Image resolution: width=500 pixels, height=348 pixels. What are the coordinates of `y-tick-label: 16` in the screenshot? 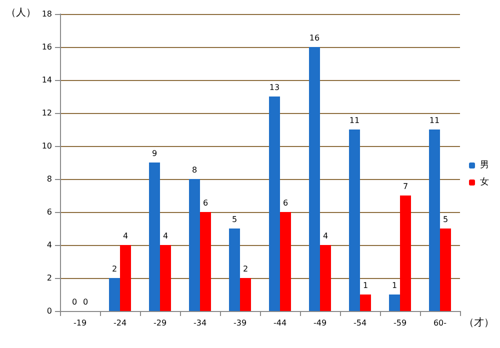 It's located at (47, 47).